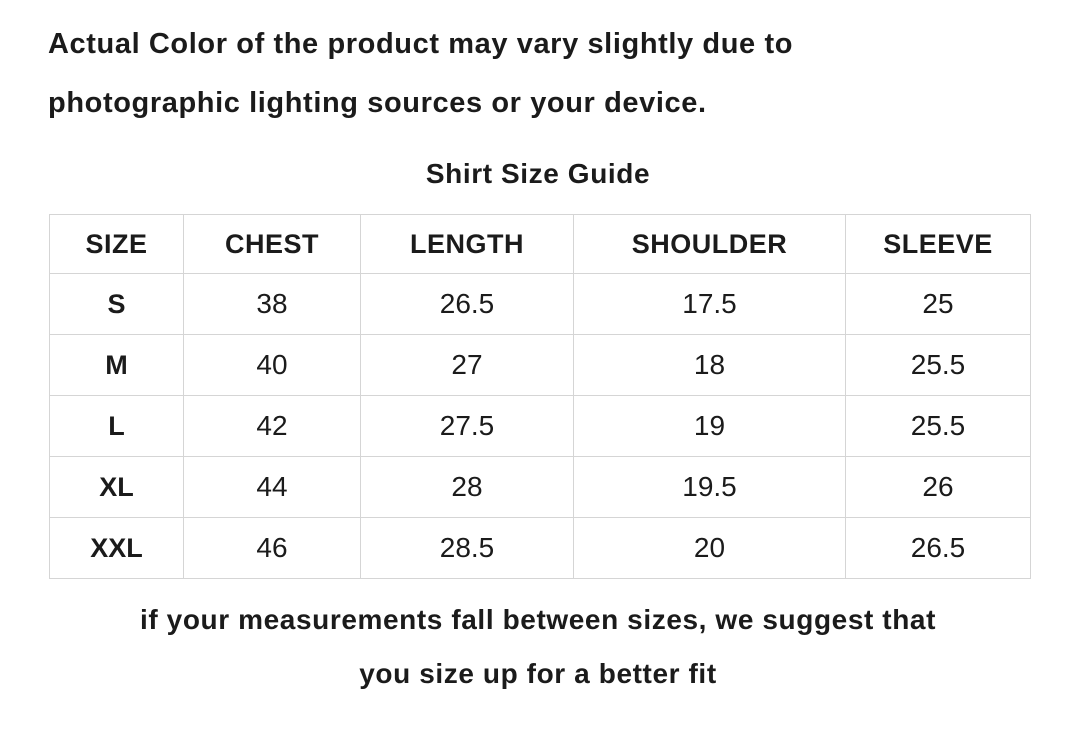 Image resolution: width=1076 pixels, height=742 pixels. Describe the element at coordinates (272, 365) in the screenshot. I see `chest-cell: 40` at that location.